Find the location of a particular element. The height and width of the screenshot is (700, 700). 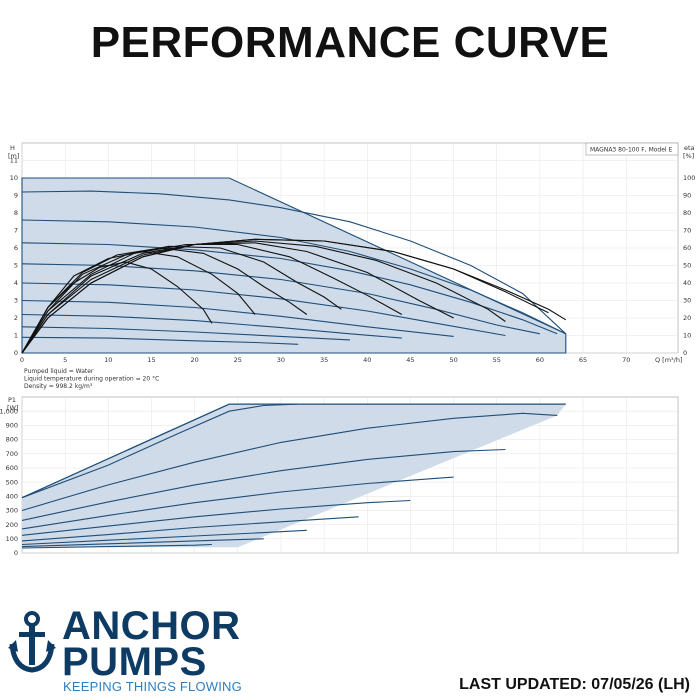

y-tick-label: 3 is located at coordinates (16, 301).